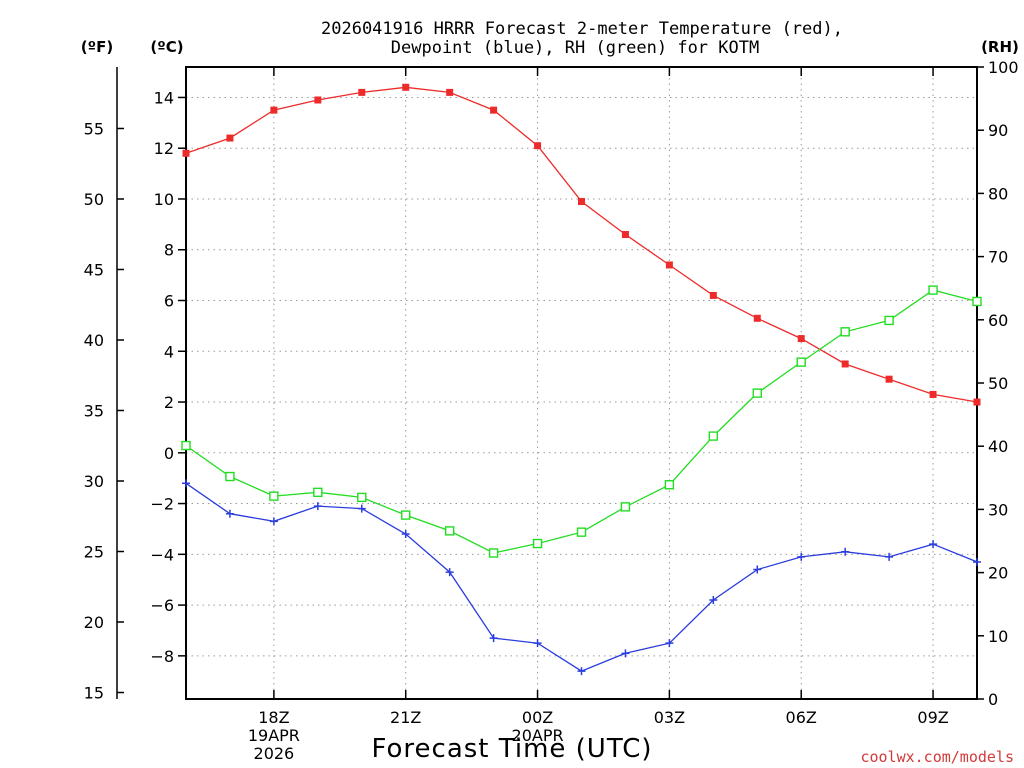 Image resolution: width=1024 pixels, height=768 pixels. What do you see at coordinates (169, 453) in the screenshot?
I see `celsius-tick-label: 0` at bounding box center [169, 453].